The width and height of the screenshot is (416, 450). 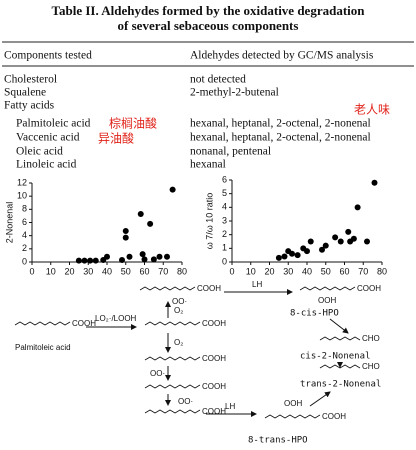 I want to click on title: of several sebaceous components, so click(x=208, y=25).